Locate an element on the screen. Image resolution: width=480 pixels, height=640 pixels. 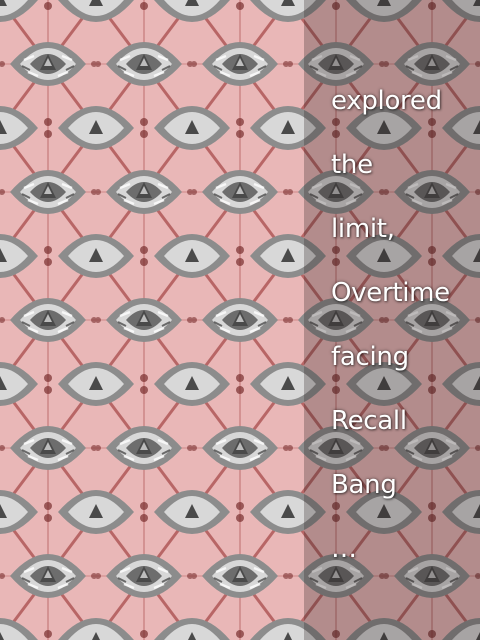
poem-line: the is located at coordinates (352, 165).